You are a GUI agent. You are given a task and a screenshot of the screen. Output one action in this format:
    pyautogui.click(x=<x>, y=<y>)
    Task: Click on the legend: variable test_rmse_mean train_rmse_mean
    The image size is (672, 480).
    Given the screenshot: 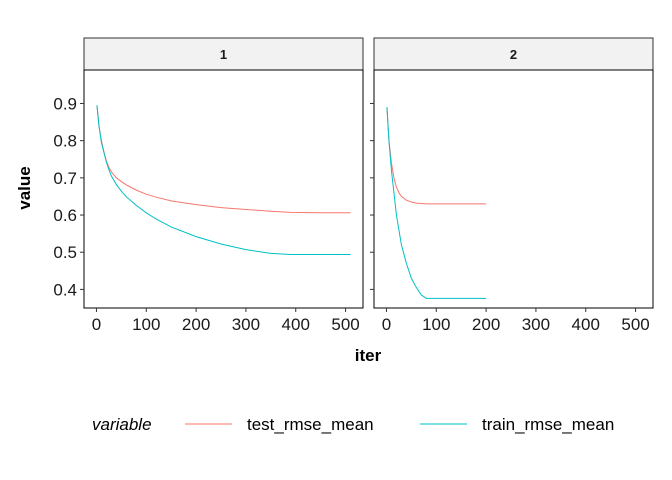 What is the action you would take?
    pyautogui.click(x=353, y=424)
    